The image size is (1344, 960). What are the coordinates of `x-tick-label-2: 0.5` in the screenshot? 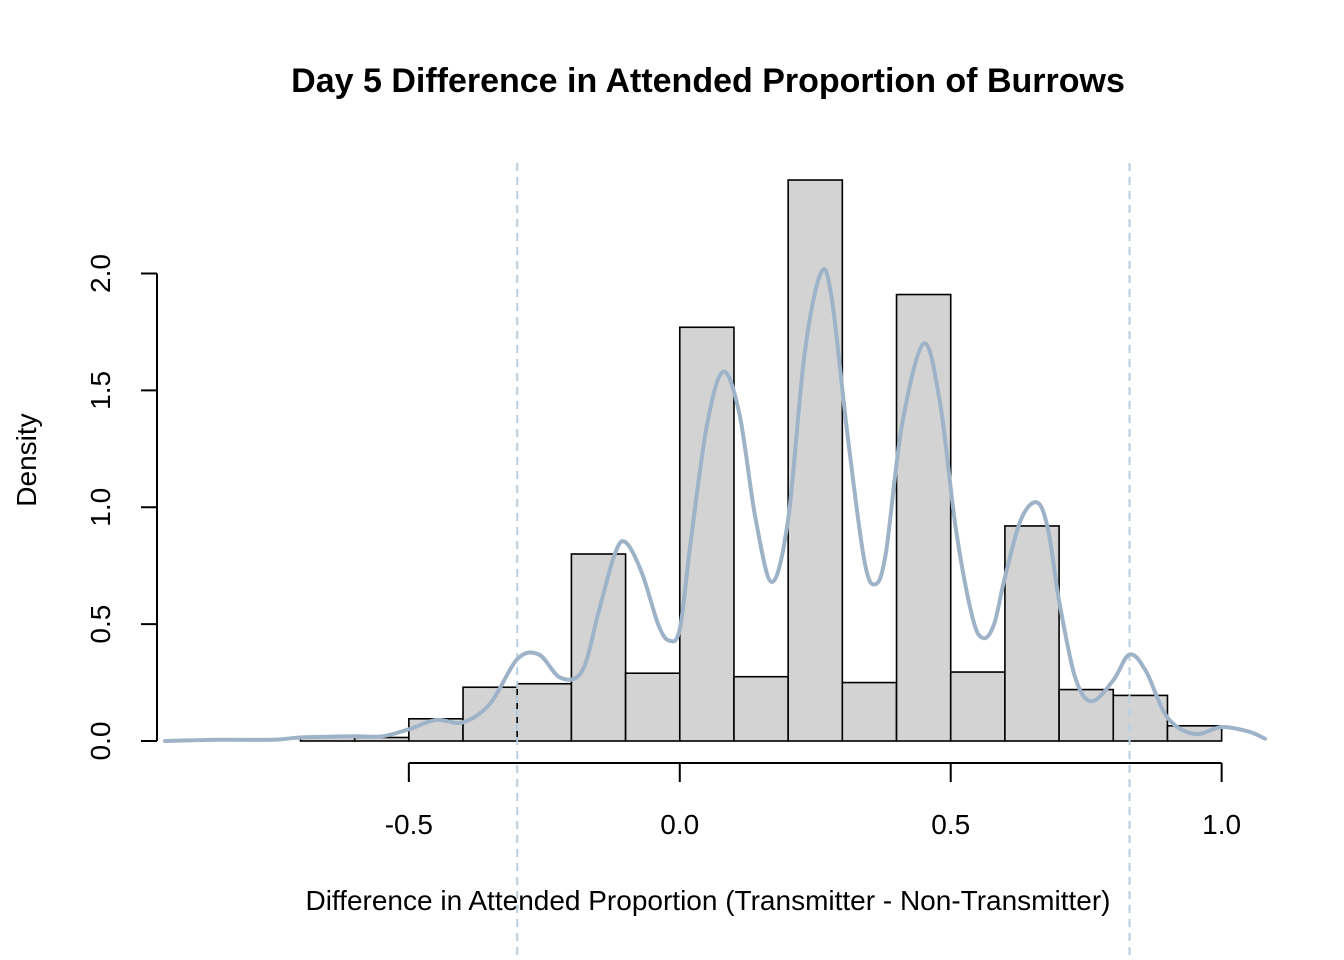 It's located at (950, 824).